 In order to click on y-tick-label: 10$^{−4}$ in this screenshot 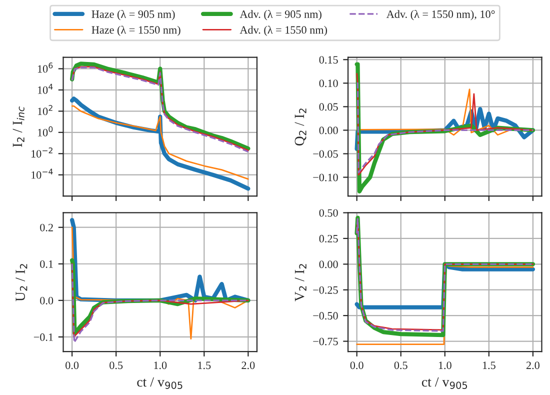, I will do `click(42, 173)`.